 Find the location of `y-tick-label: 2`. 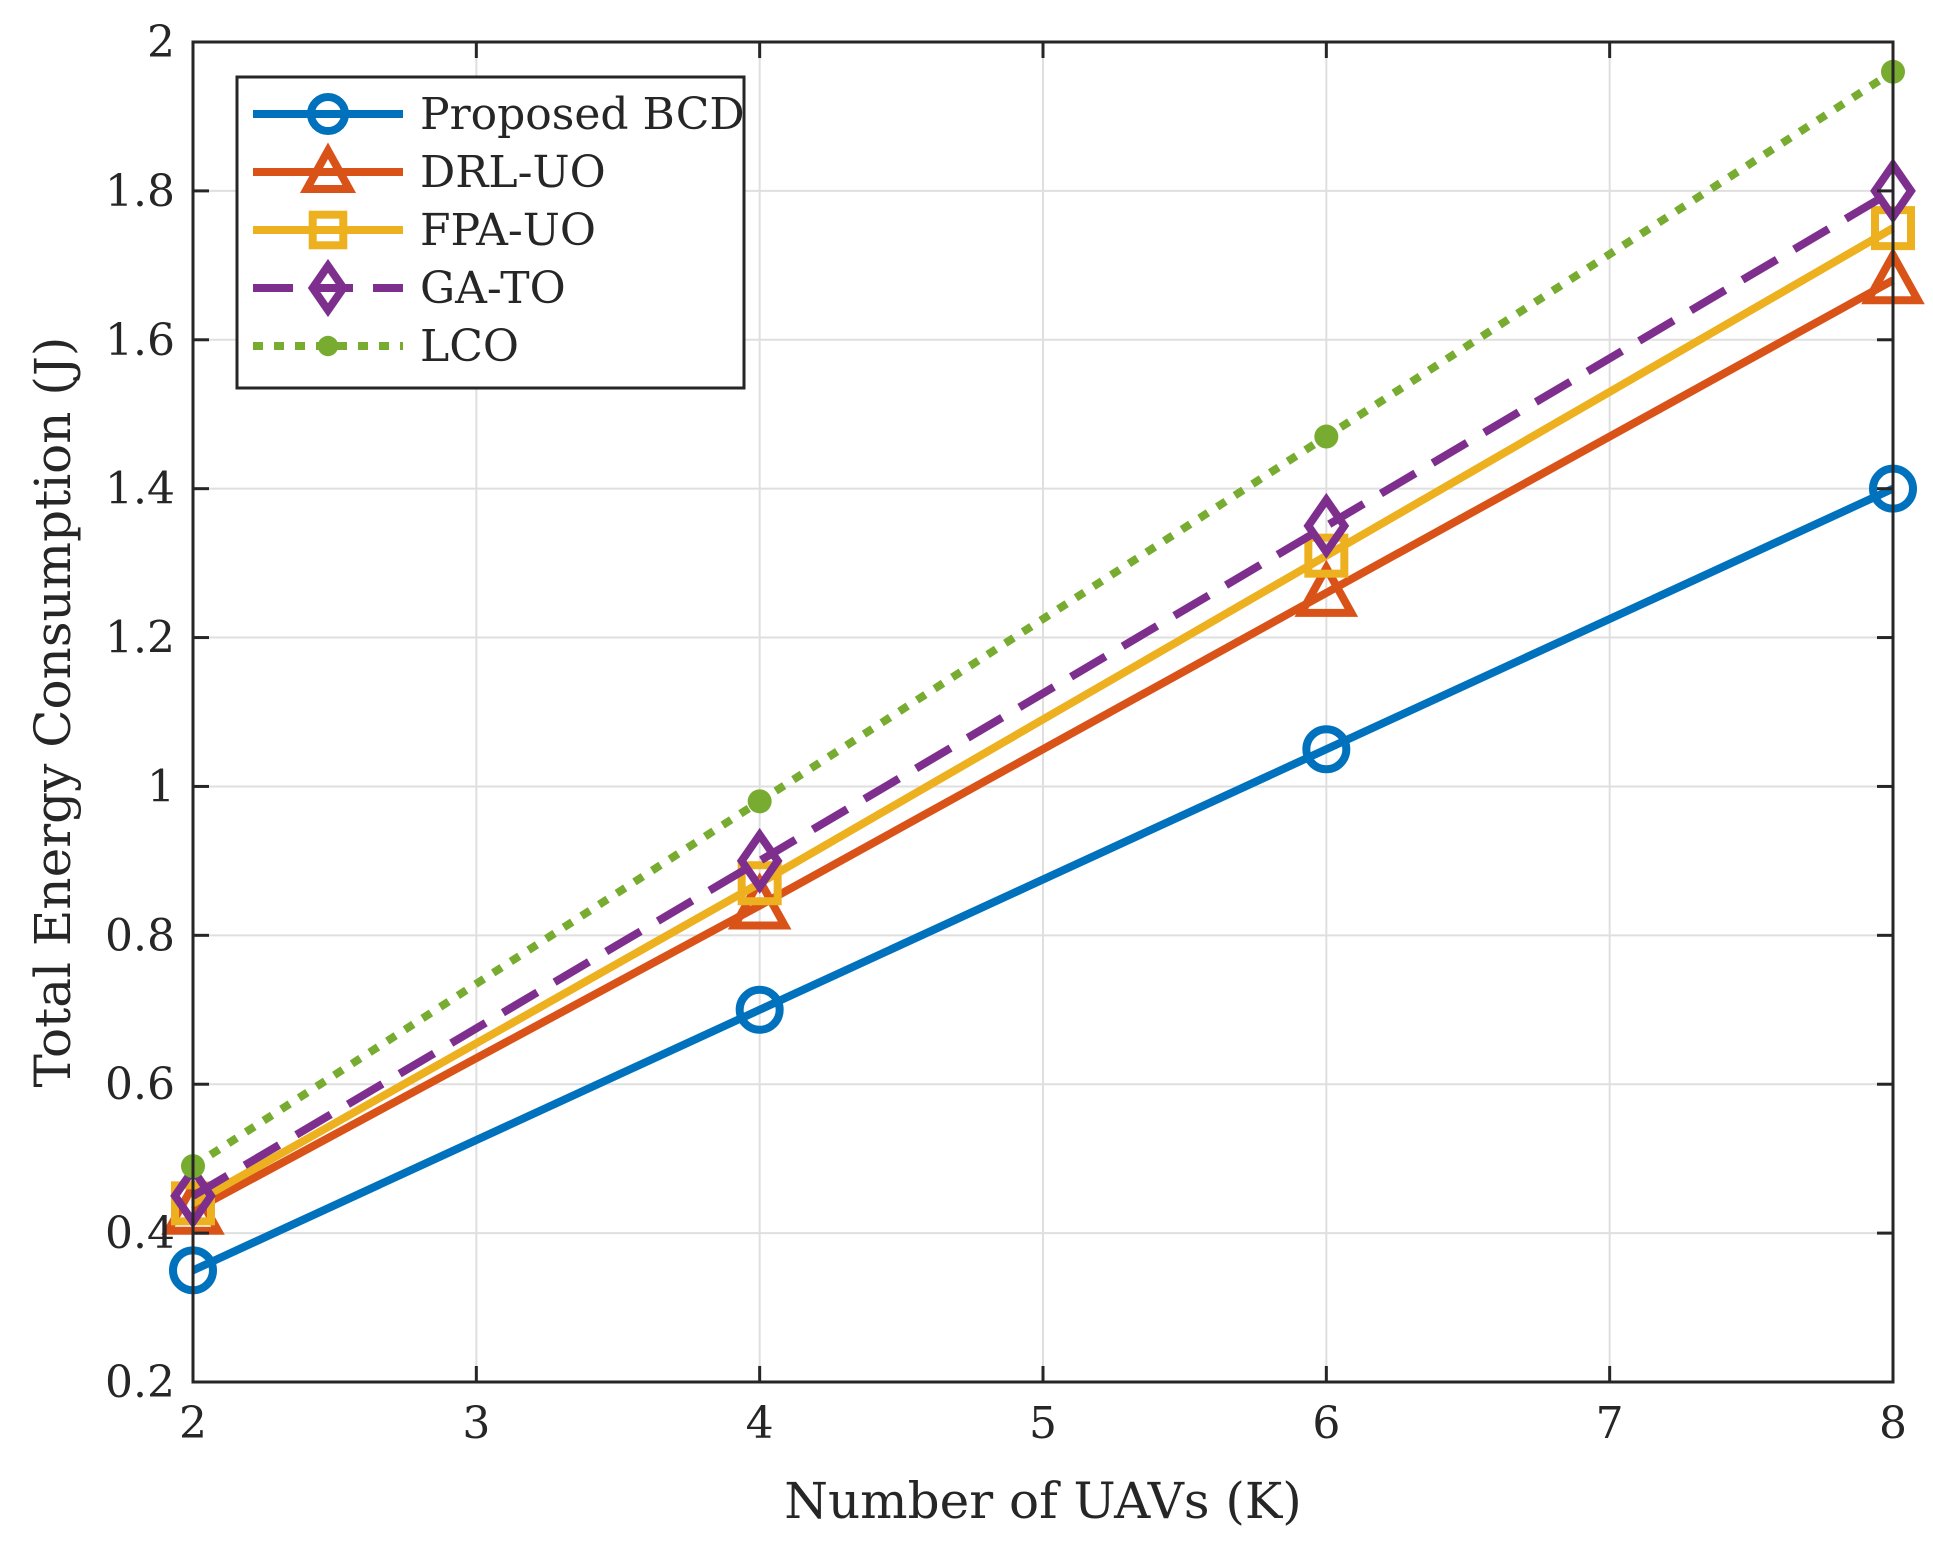

y-tick-label: 2 is located at coordinates (161, 42).